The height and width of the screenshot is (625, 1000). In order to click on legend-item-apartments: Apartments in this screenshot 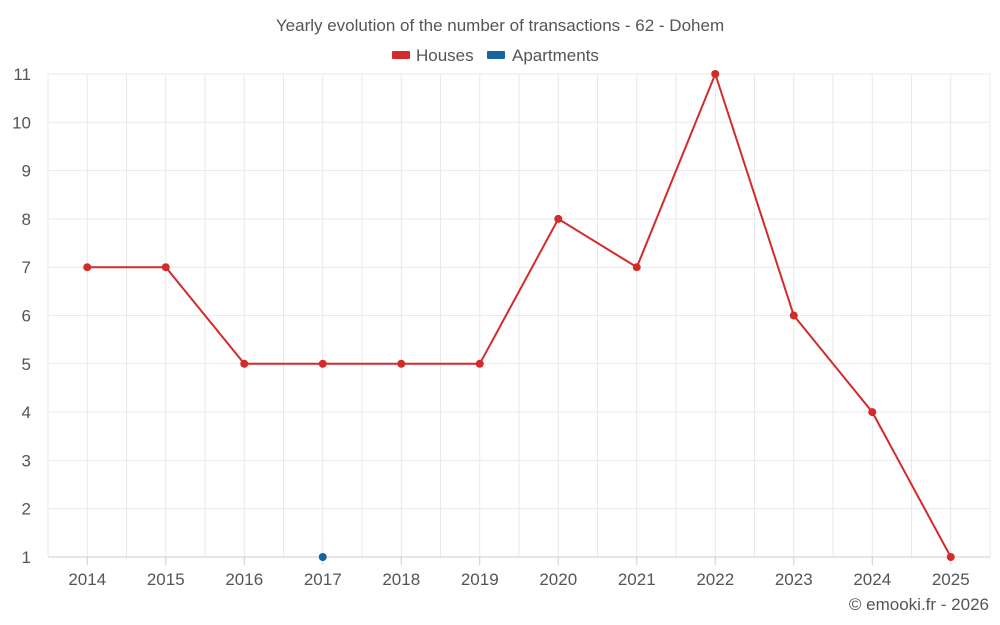, I will do `click(543, 55)`.